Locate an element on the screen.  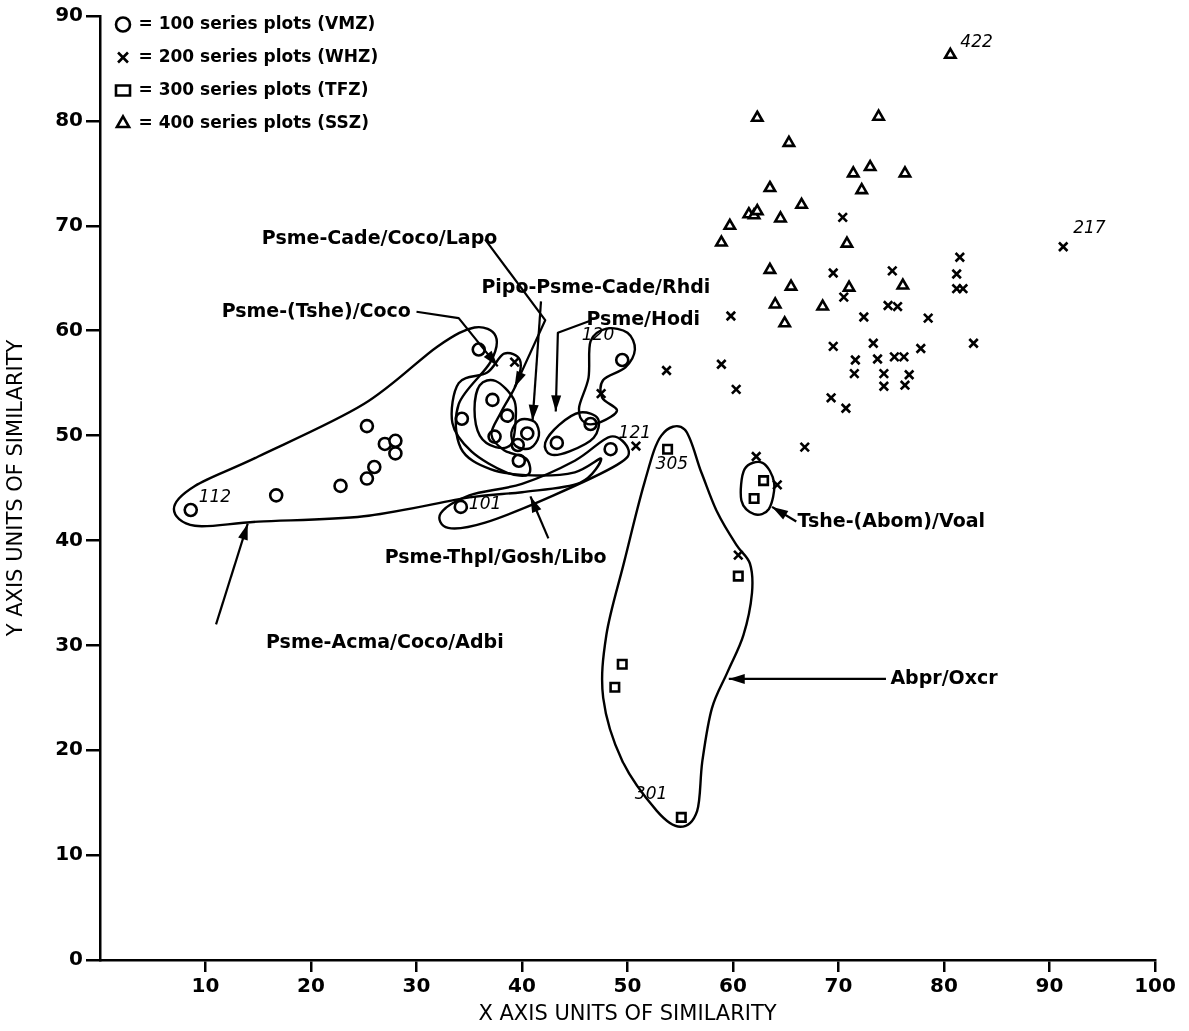
y-tick-label: 60 is located at coordinates (69, 328).